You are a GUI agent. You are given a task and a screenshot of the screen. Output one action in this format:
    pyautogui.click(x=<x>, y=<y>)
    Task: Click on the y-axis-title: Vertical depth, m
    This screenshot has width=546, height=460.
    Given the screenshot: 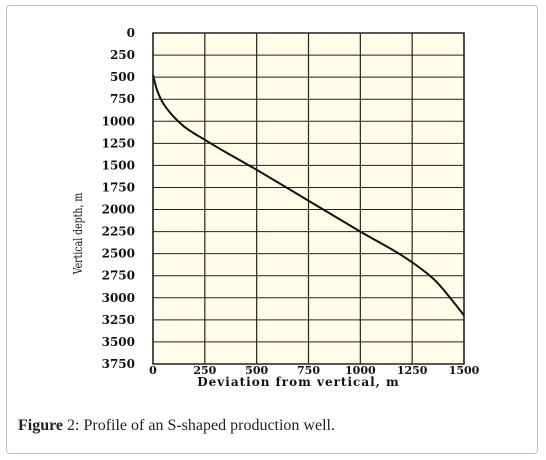 What is the action you would take?
    pyautogui.click(x=78, y=234)
    